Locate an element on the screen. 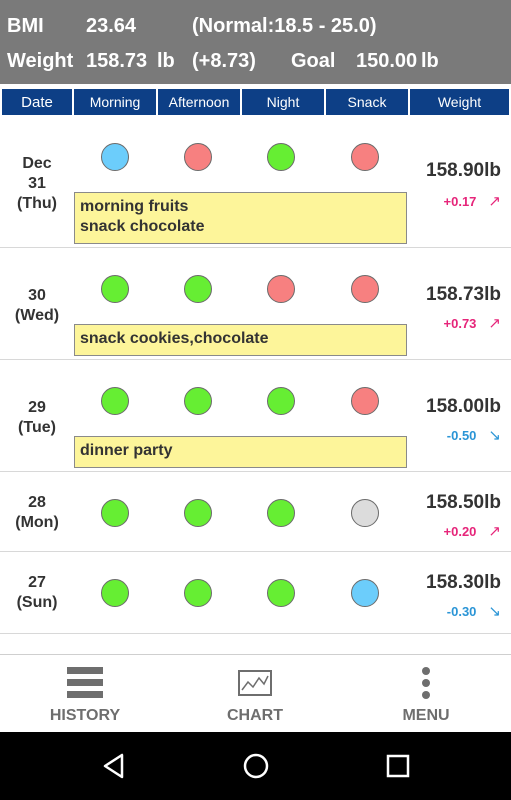 The image size is (511, 800). row-weight: 158.00lb is located at coordinates (463, 406).